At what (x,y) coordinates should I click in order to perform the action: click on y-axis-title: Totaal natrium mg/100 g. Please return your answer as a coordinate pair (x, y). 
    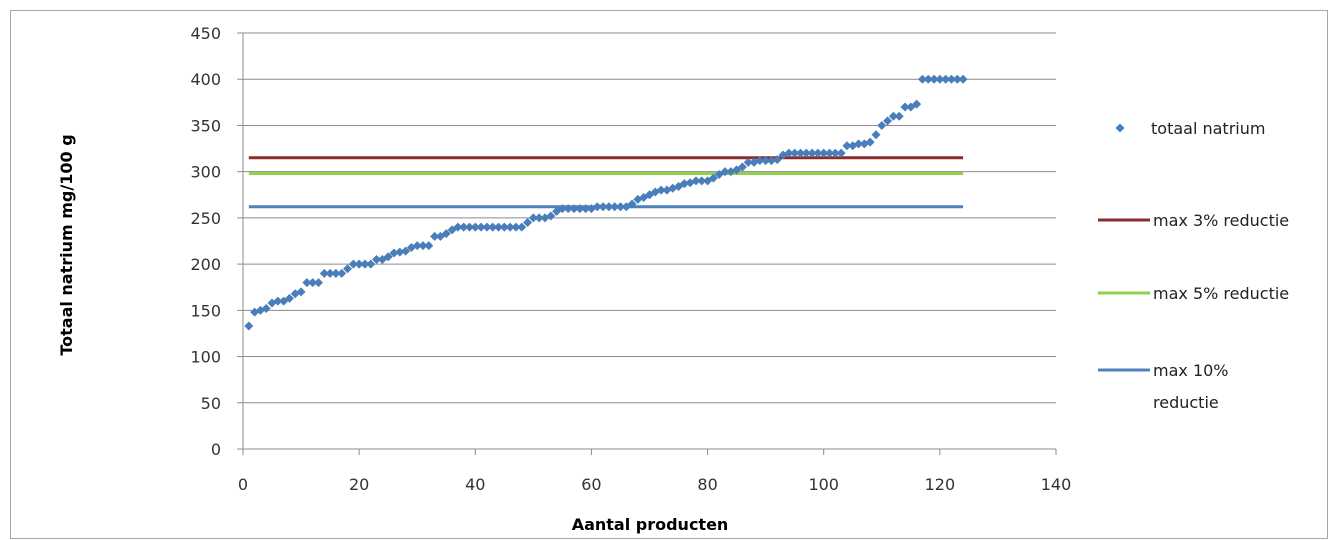
    Looking at the image, I should click on (66, 244).